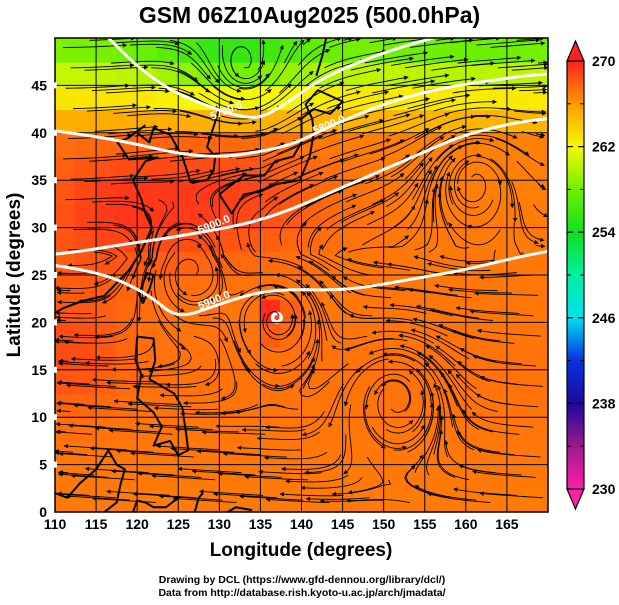 The height and width of the screenshot is (605, 619). I want to click on x-tick-label: 140, so click(302, 524).